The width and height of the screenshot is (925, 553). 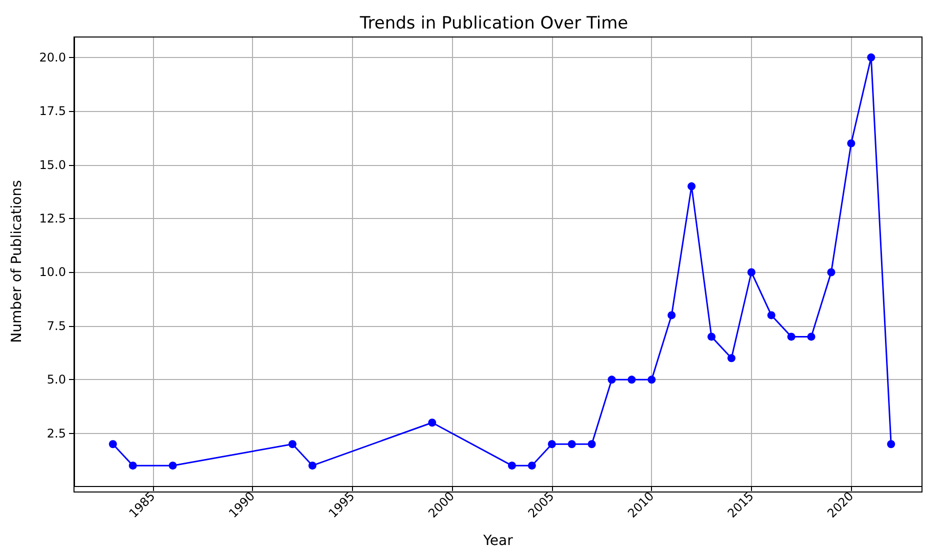 I want to click on y-tick-label: 10.0, so click(x=52, y=272).